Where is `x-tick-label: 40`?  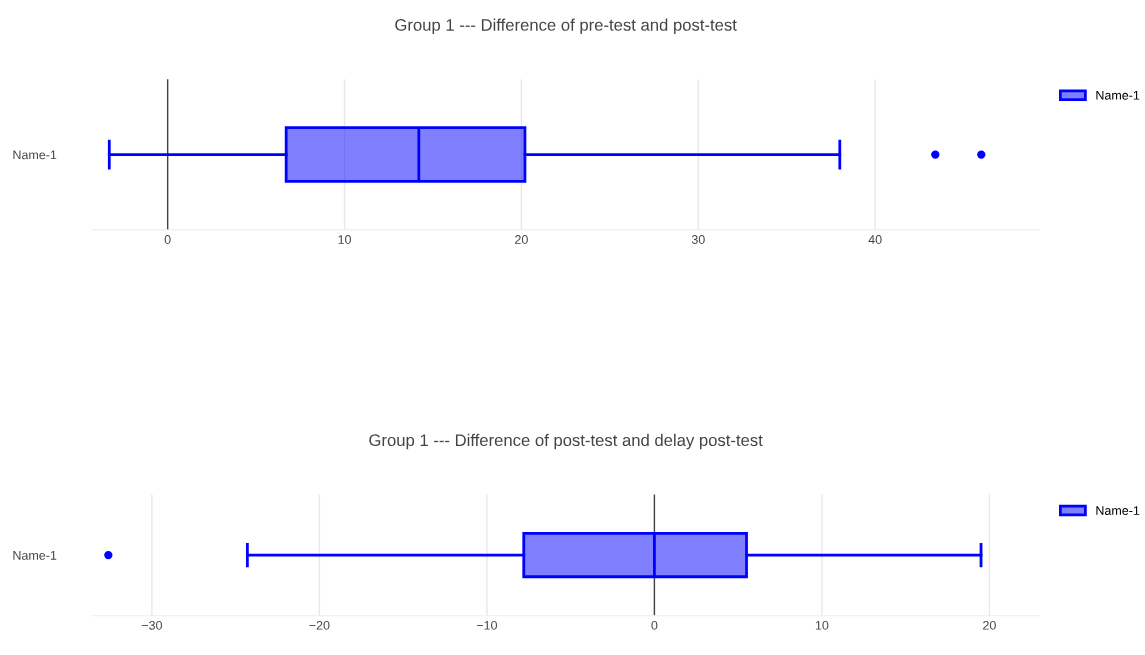
x-tick-label: 40 is located at coordinates (875, 239).